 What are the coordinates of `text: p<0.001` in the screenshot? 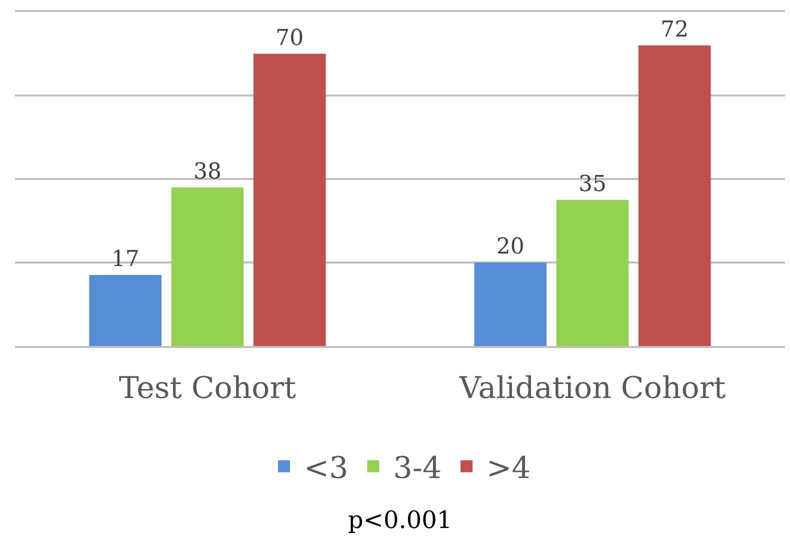 It's located at (400, 520).